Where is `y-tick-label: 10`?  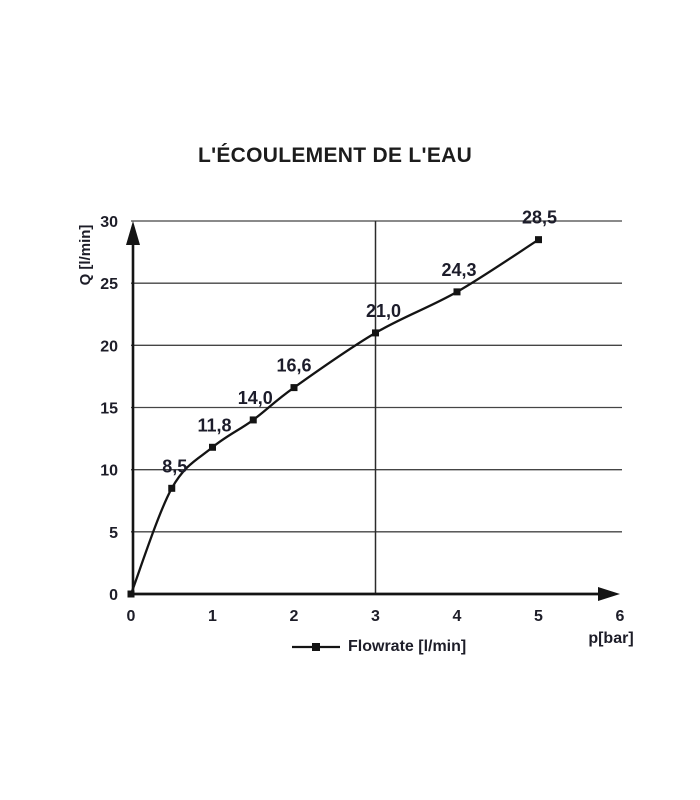 y-tick-label: 10 is located at coordinates (109, 471).